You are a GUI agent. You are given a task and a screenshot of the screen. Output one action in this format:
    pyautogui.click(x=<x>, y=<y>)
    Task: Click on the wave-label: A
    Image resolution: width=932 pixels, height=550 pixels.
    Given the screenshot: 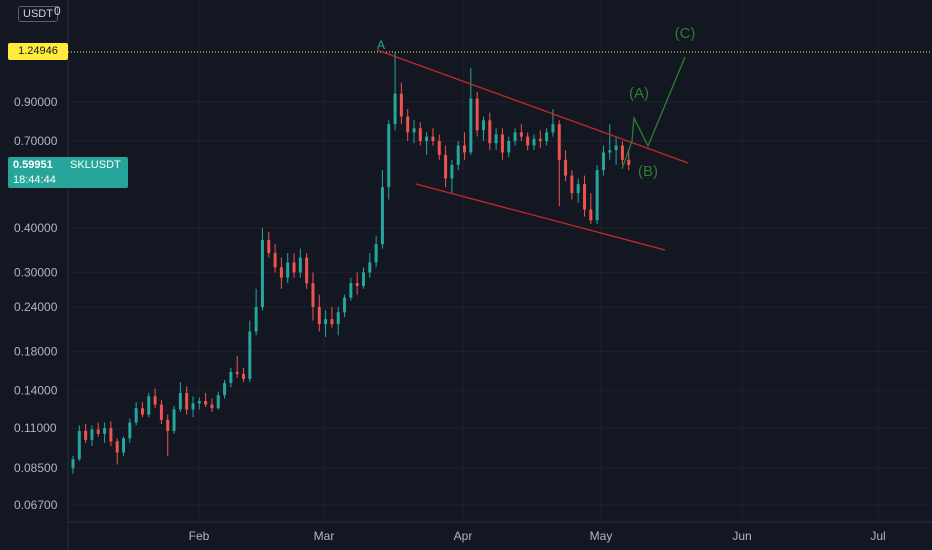 What is the action you would take?
    pyautogui.click(x=381, y=45)
    